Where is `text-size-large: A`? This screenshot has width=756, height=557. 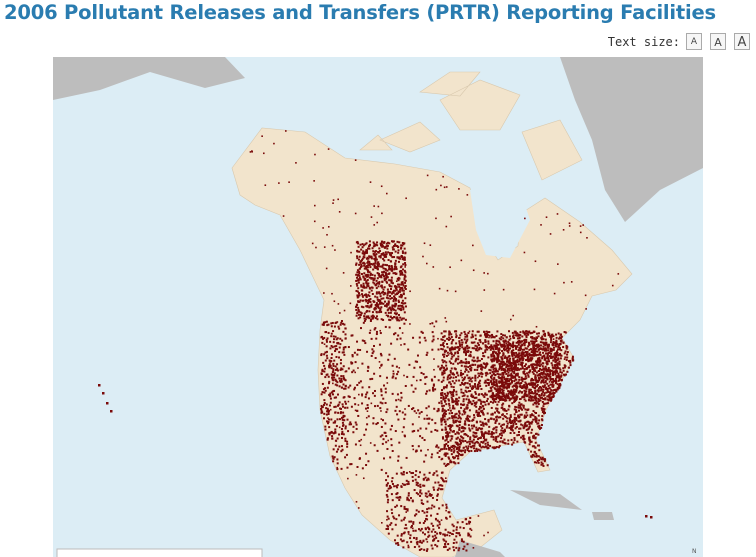 text-size-large: A is located at coordinates (742, 41).